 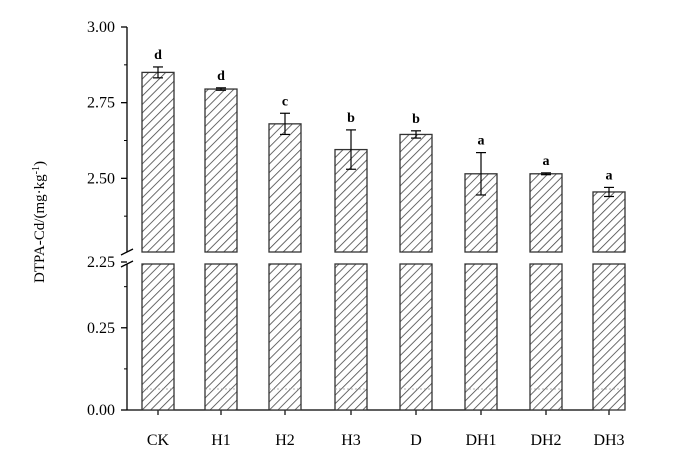 What do you see at coordinates (386, 440) in the screenshot?
I see `x-tick-labels: CK H1 H2 H3 D DH1 DH2 DH3` at bounding box center [386, 440].